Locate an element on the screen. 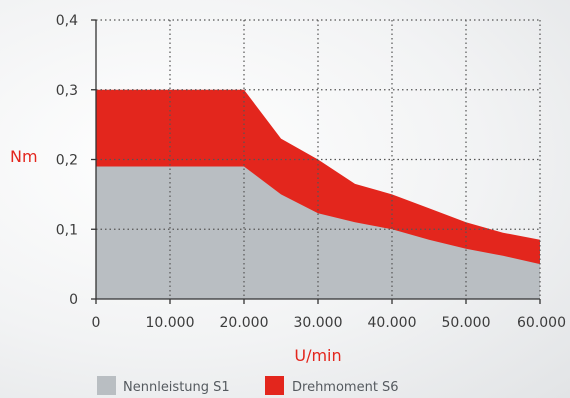  x-tick-label-5: 50.000 is located at coordinates (466, 323).